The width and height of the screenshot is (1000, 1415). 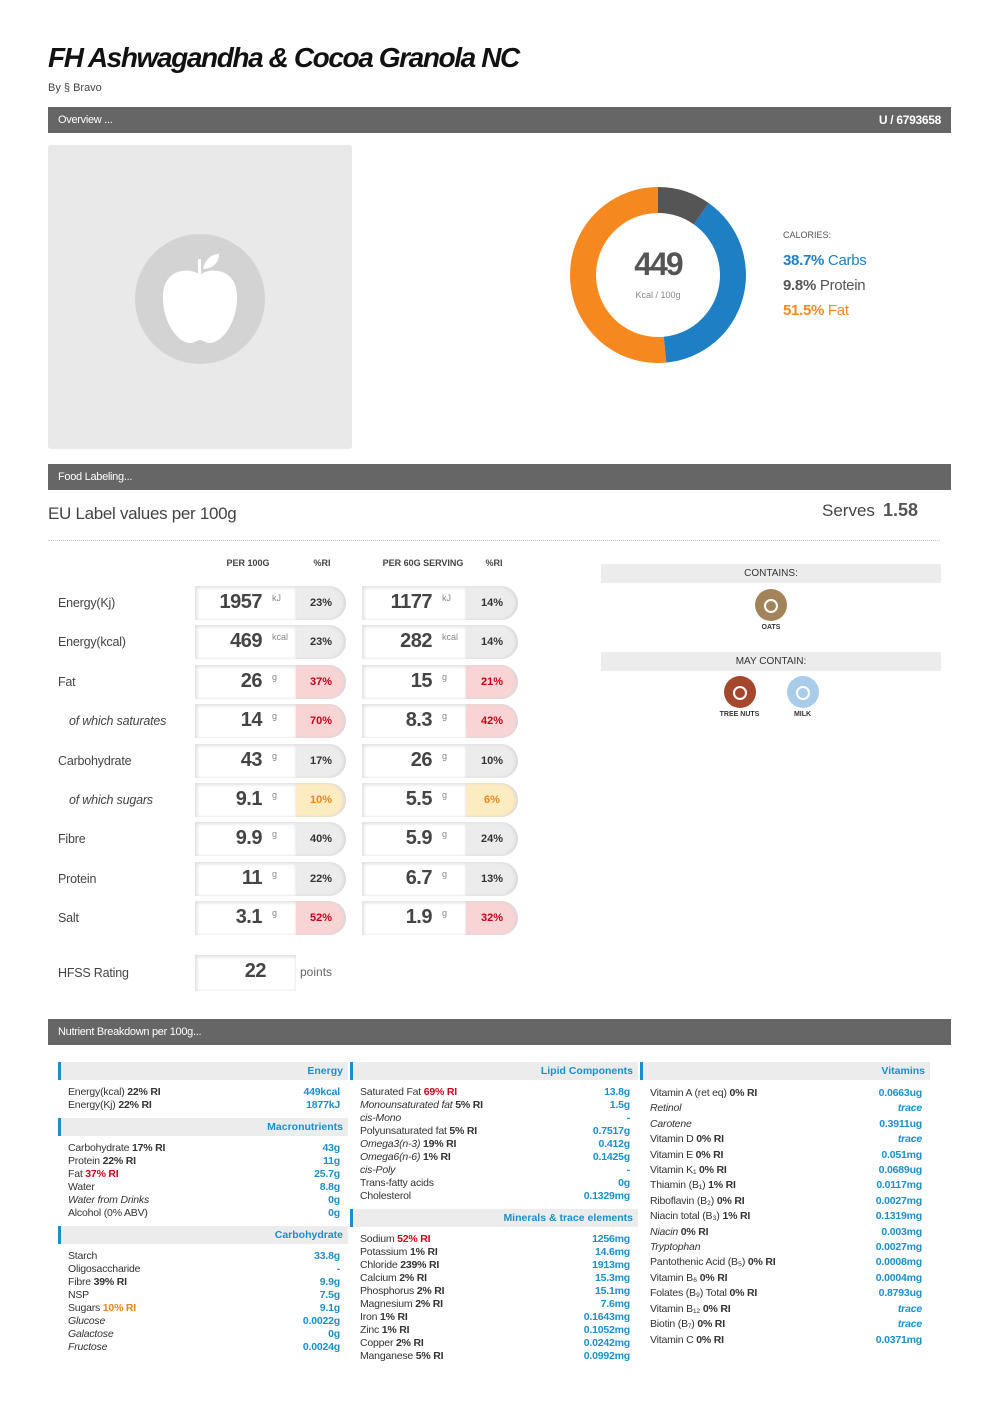 I want to click on nutrient-name-wrap: Vitamin D 0% RI, so click(x=687, y=1139).